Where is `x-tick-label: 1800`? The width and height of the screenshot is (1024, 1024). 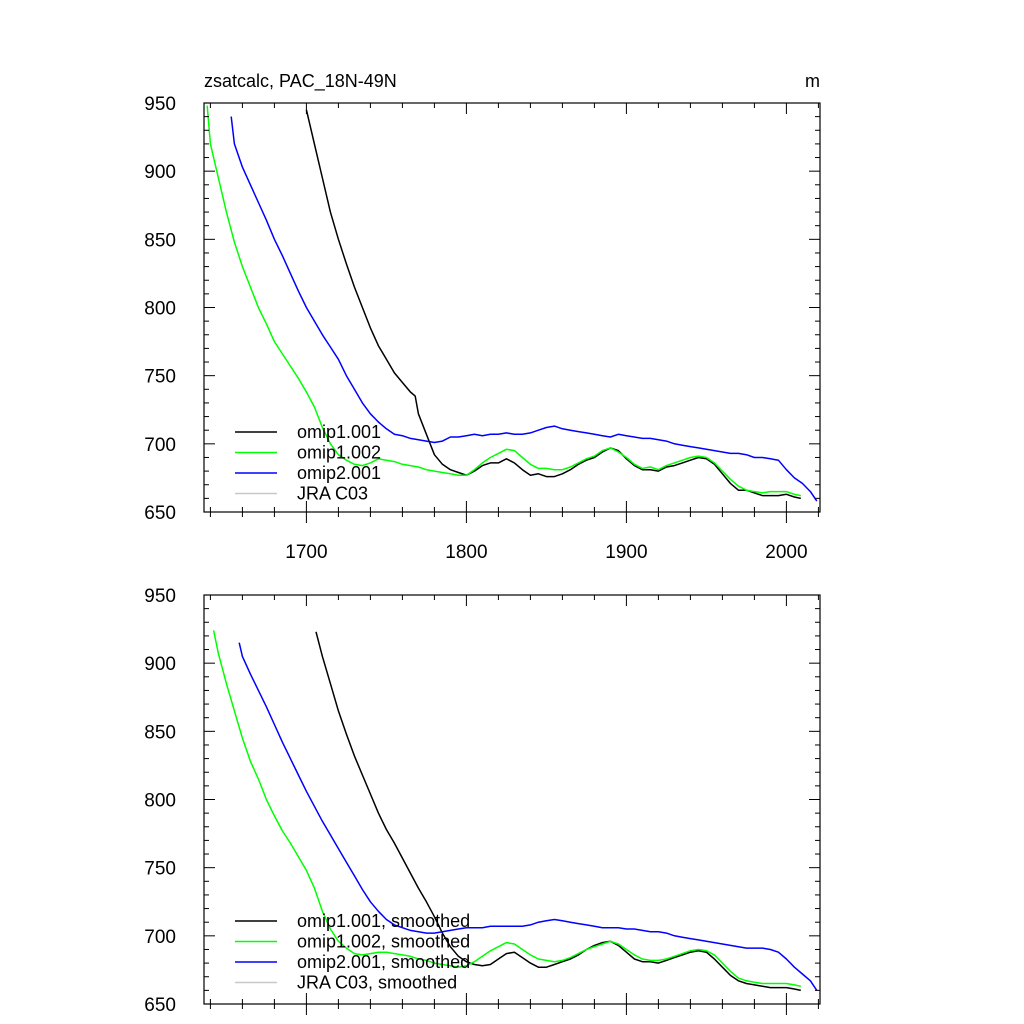
x-tick-label: 1800 is located at coordinates (466, 552).